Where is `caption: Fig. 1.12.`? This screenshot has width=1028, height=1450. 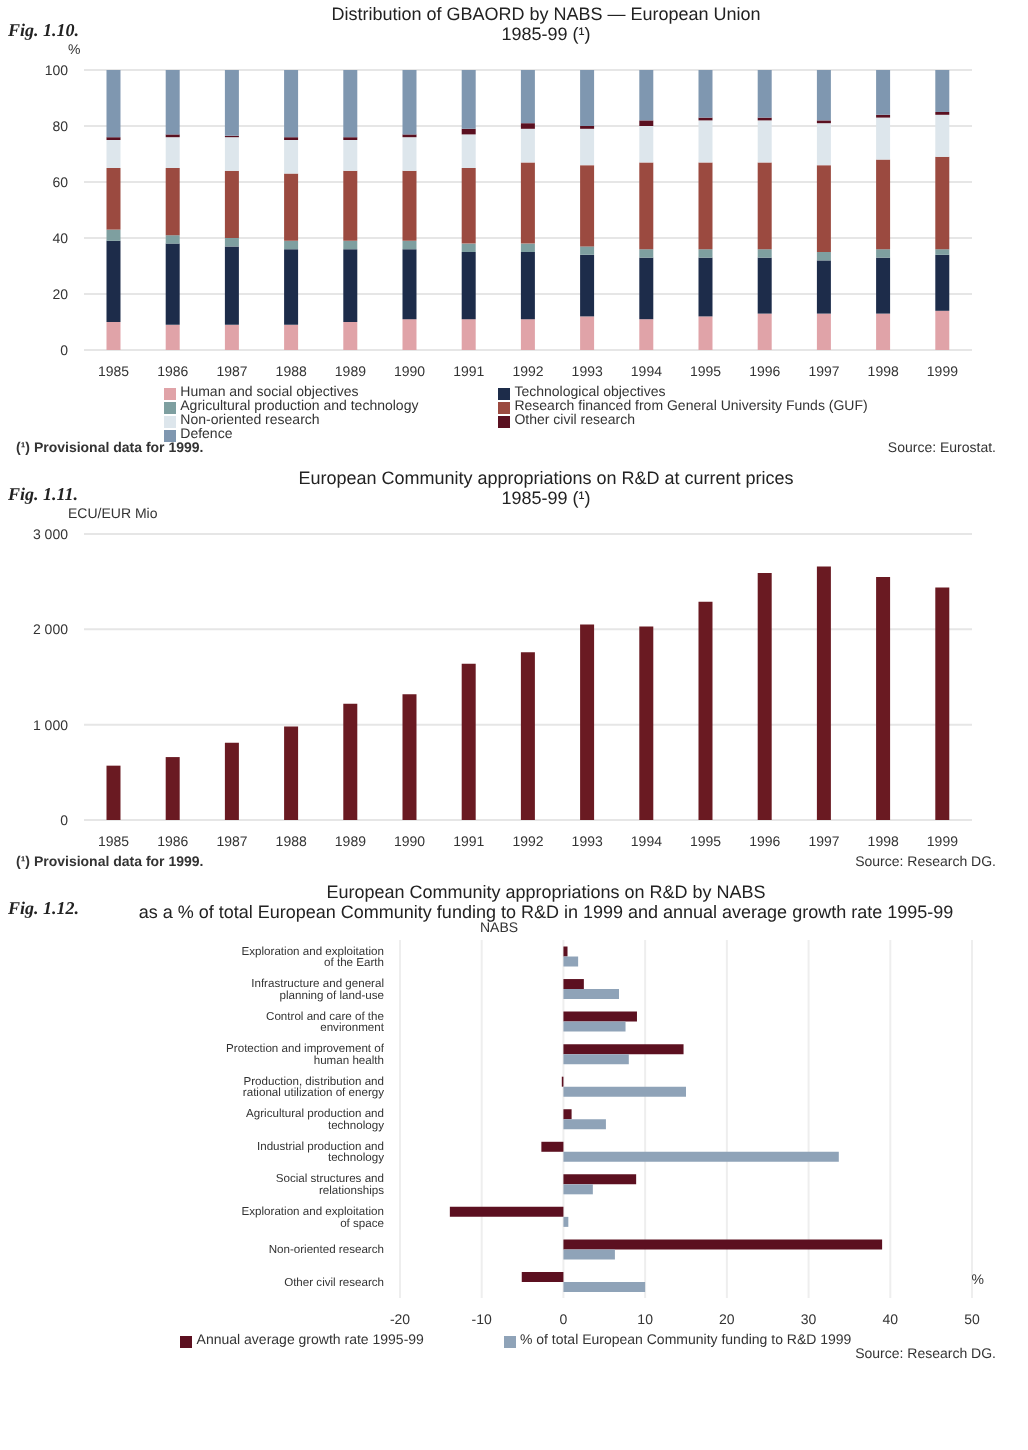
caption: Fig. 1.12. is located at coordinates (44, 908).